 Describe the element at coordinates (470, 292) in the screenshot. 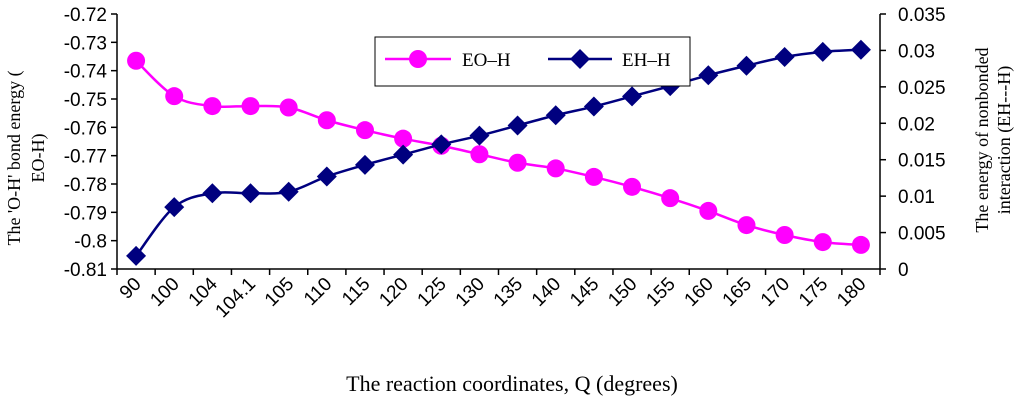

I see `x-tick-label: 130` at that location.